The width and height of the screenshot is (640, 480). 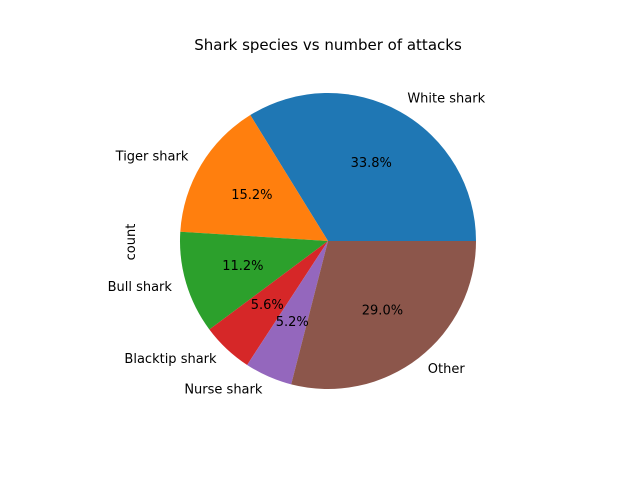 What do you see at coordinates (254, 178) in the screenshot?
I see `pie-slice-tiger-shark` at bounding box center [254, 178].